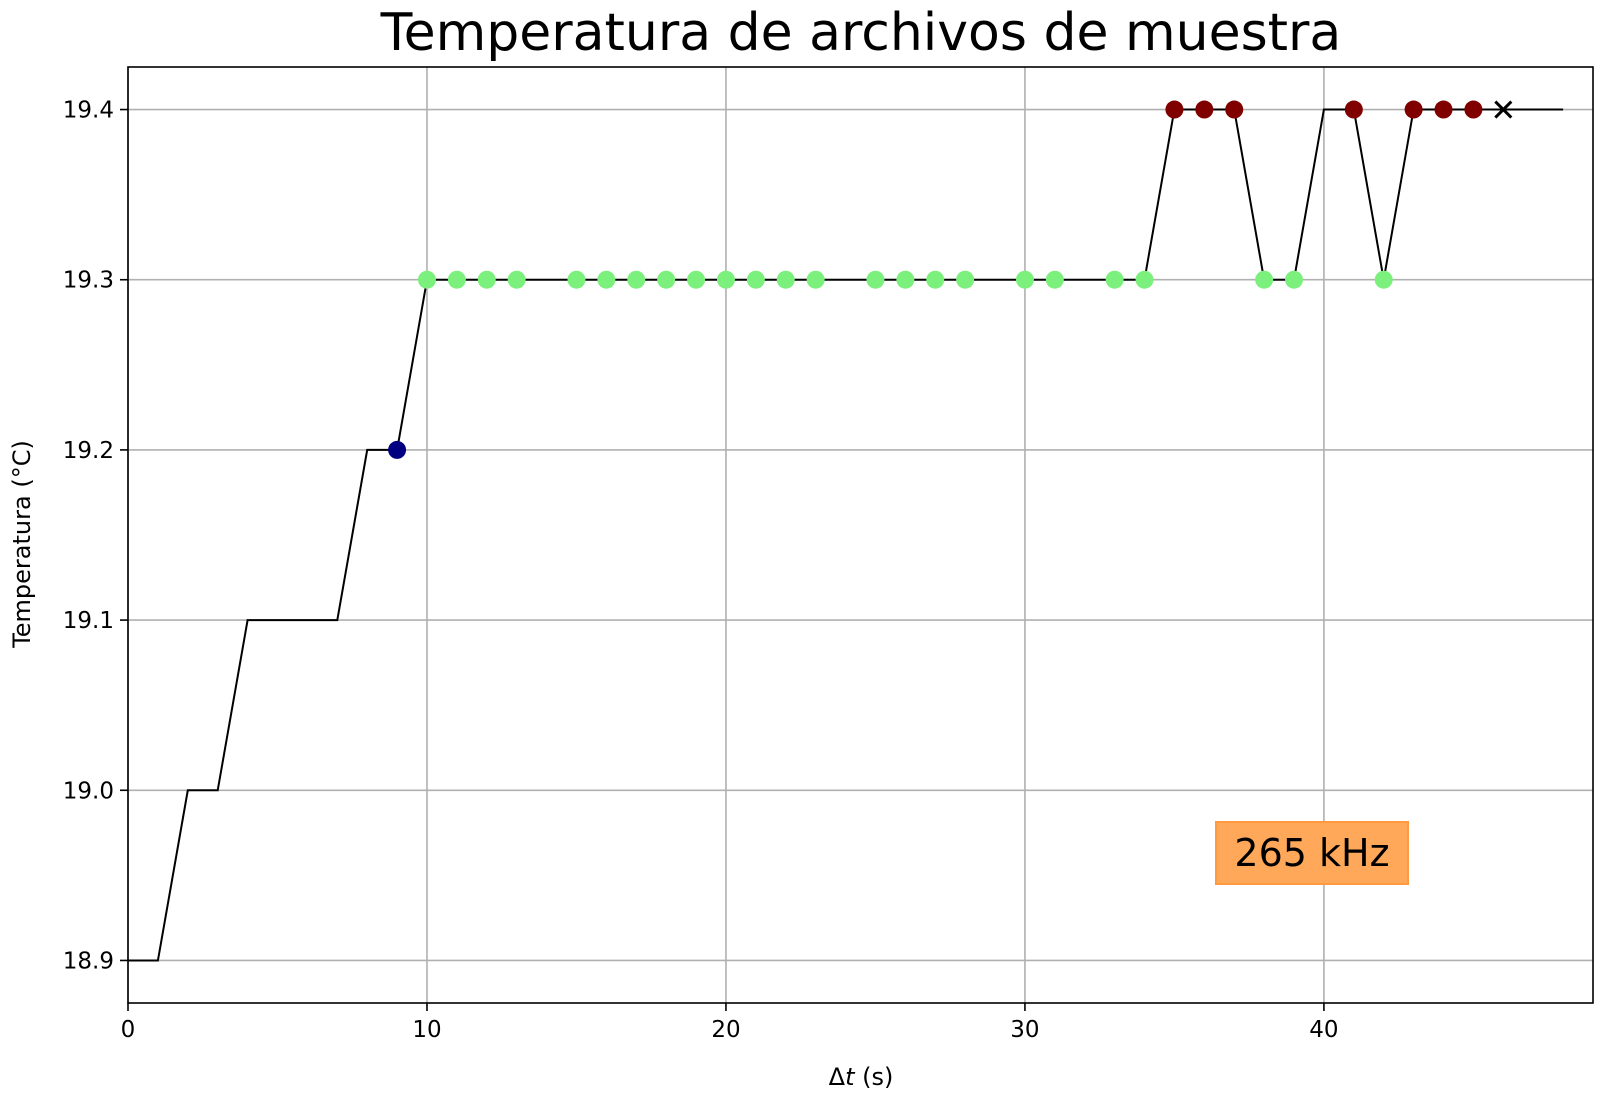 The width and height of the screenshot is (1600, 1100). I want to click on y-tick-label: 19.4, so click(88, 111).